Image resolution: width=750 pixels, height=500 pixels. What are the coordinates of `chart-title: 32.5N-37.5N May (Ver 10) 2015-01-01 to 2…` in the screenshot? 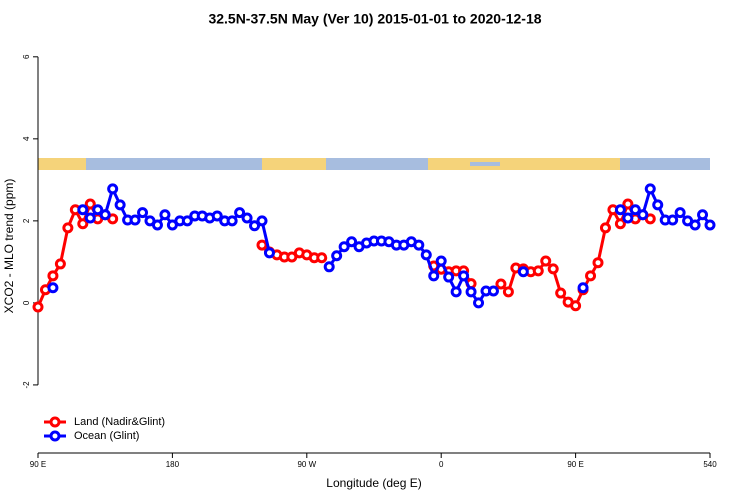 It's located at (374, 19).